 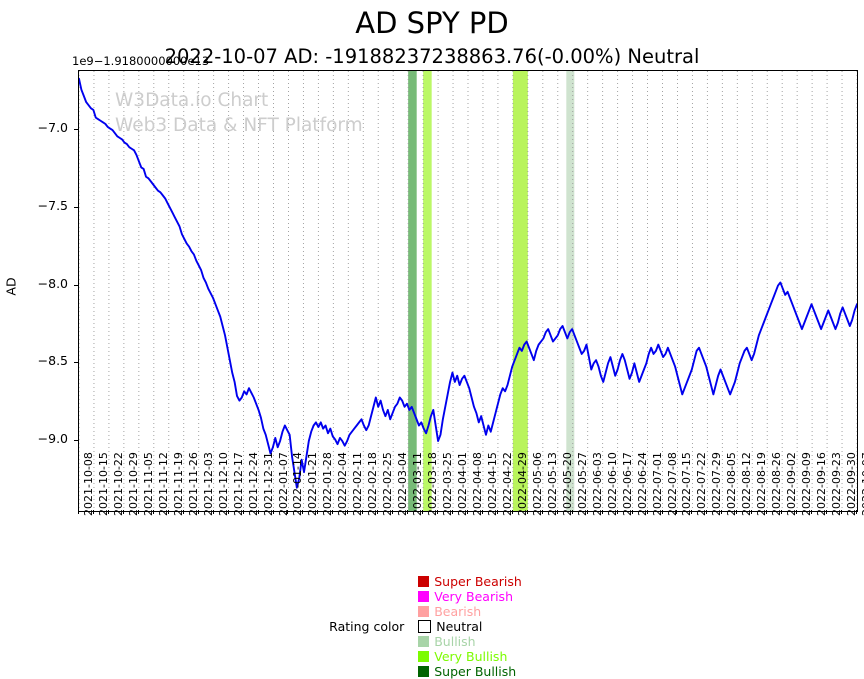 What do you see at coordinates (492, 484) in the screenshot?
I see `x-tick-label: 2022-04-15` at bounding box center [492, 484].